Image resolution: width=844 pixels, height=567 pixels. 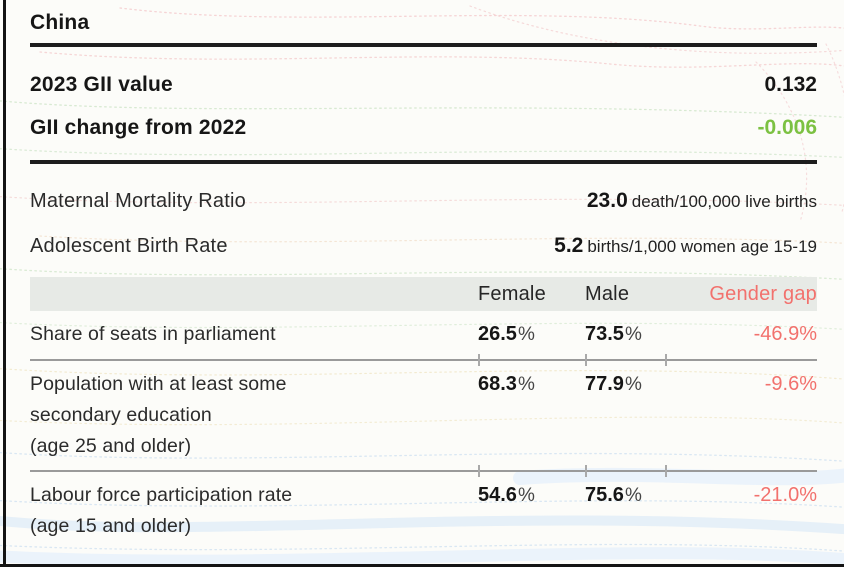 What do you see at coordinates (423, 85) in the screenshot?
I see `gii-value-row: 2023 GII value 0.132` at bounding box center [423, 85].